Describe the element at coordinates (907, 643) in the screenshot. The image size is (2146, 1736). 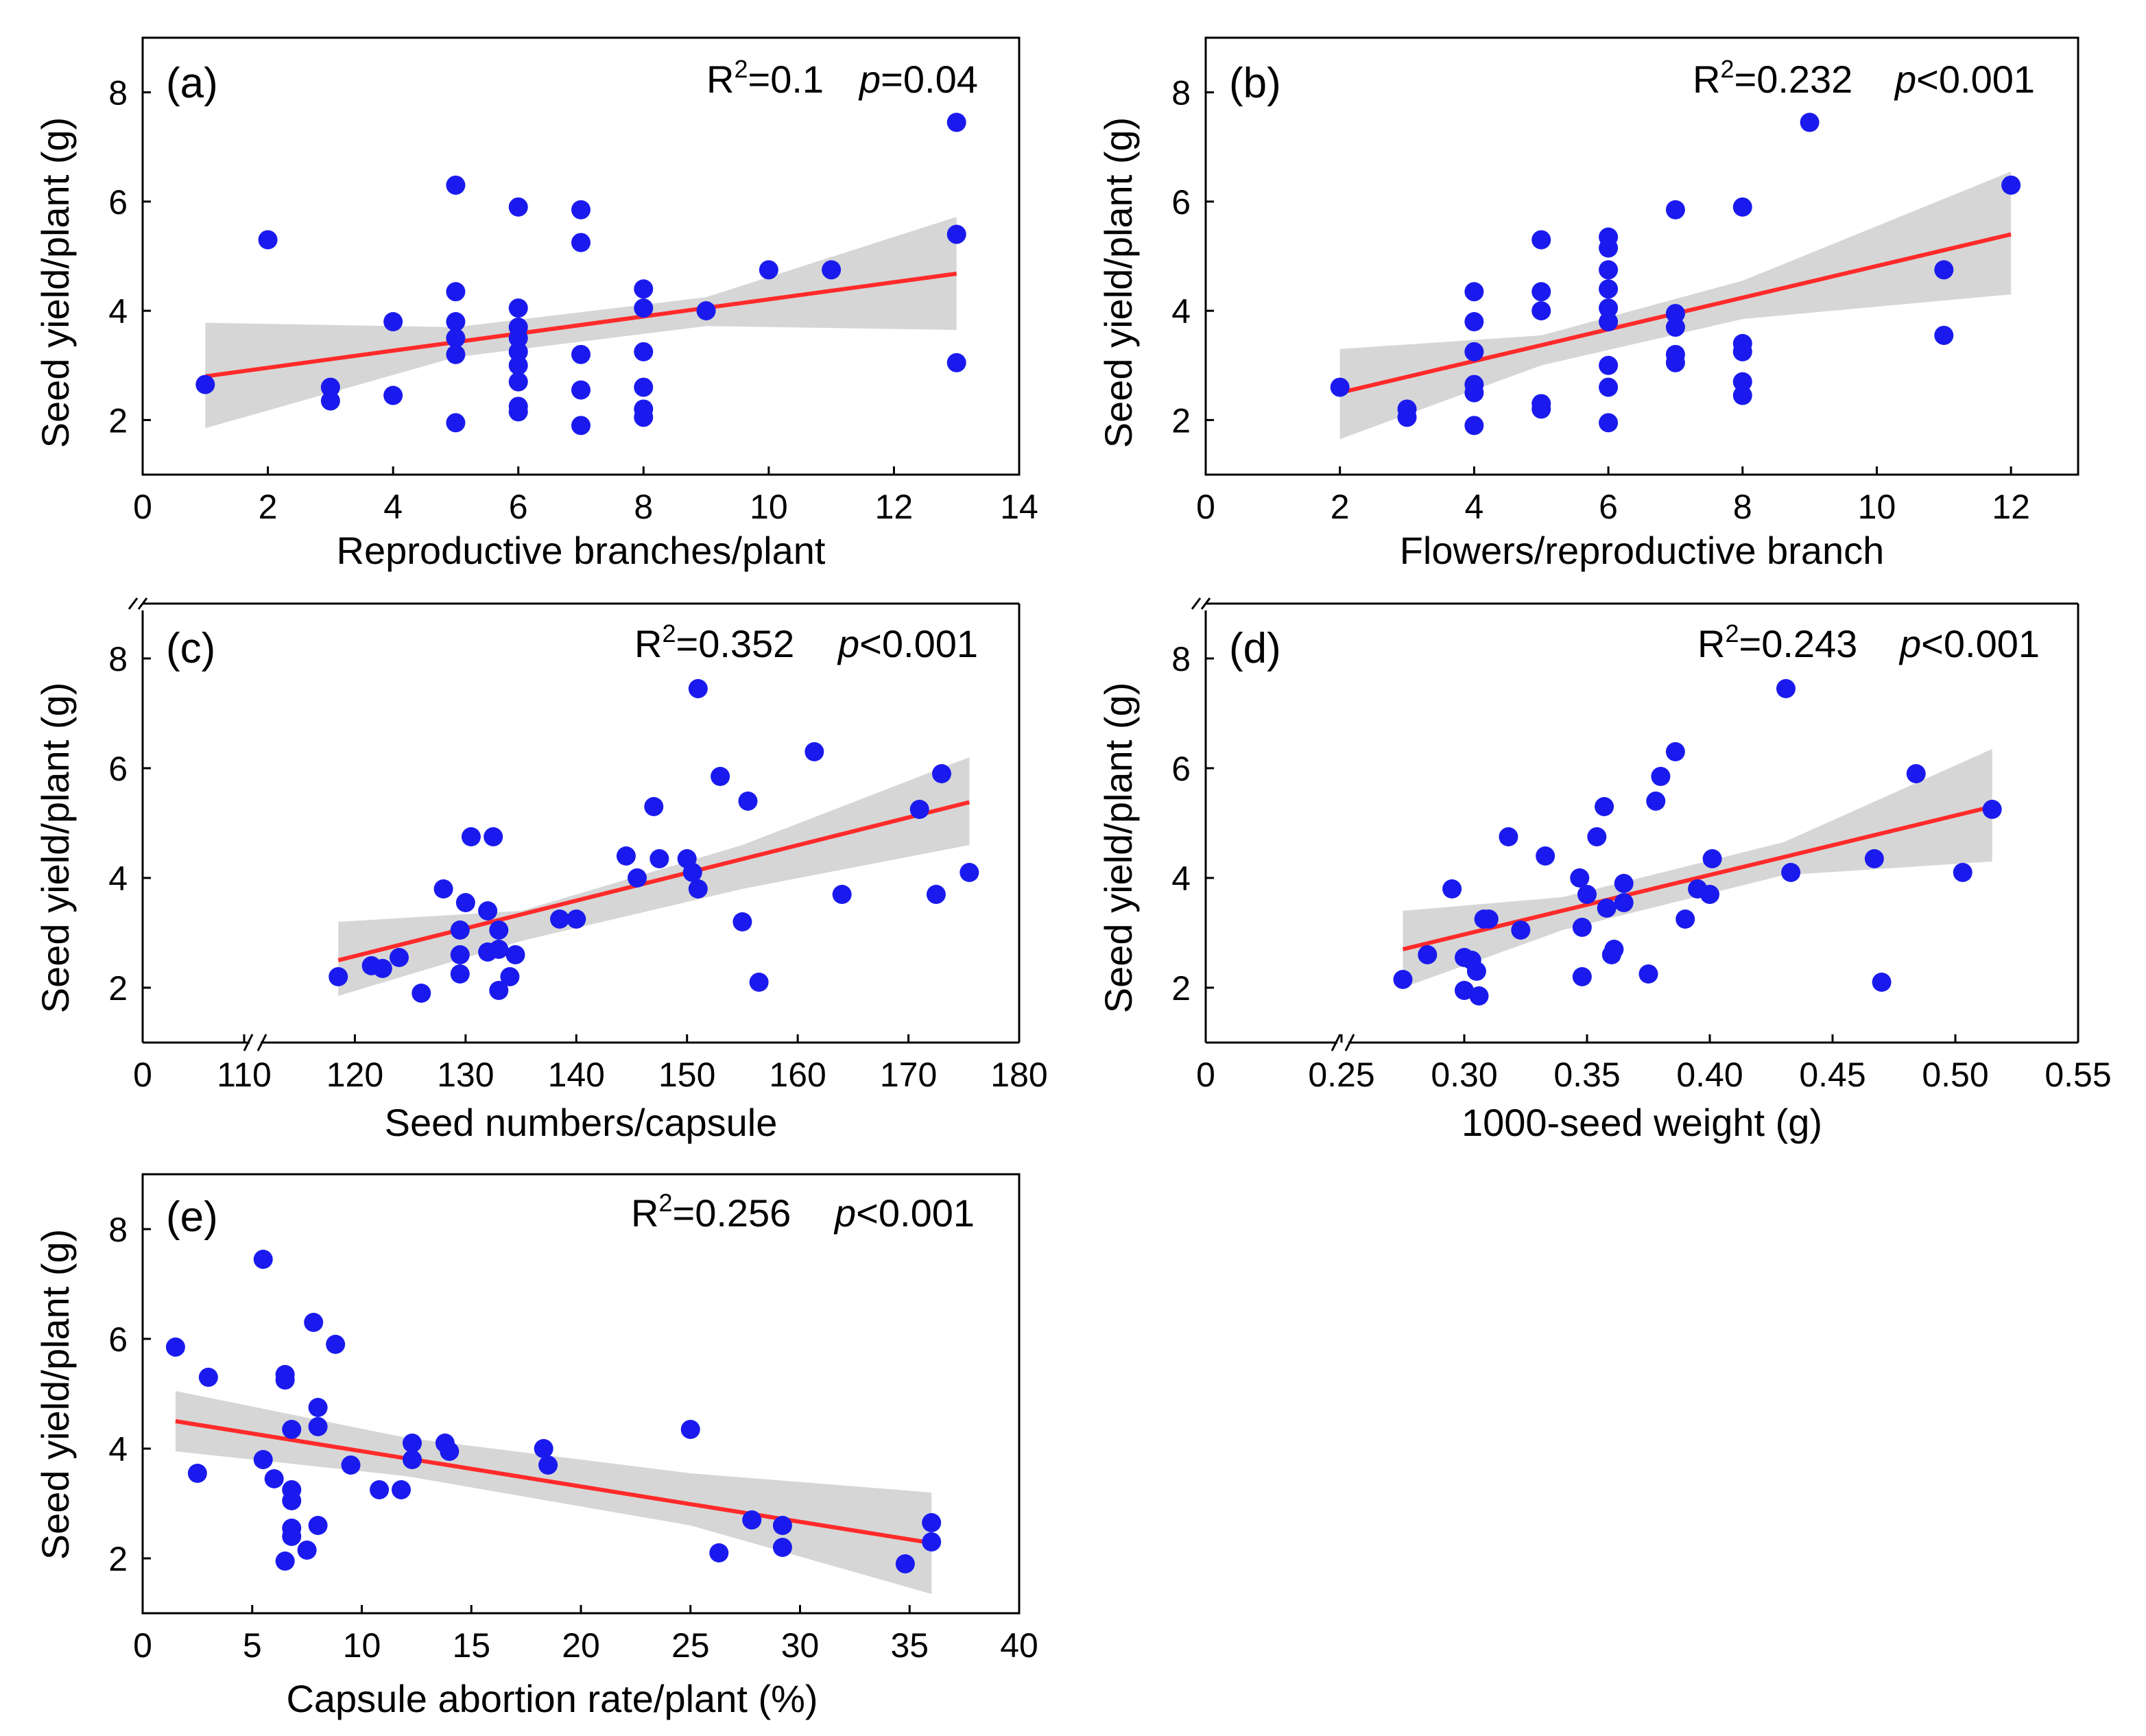
I see `panel-c-pvalue: p<0.001` at that location.